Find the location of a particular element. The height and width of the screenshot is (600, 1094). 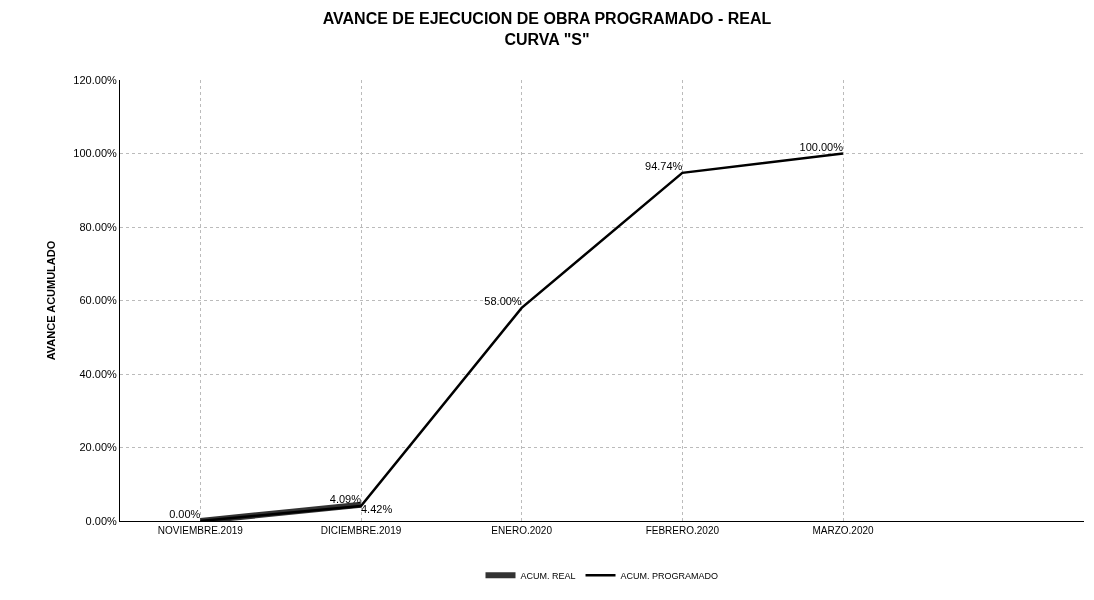

y-tick-label: 80.00% is located at coordinates (98, 226).